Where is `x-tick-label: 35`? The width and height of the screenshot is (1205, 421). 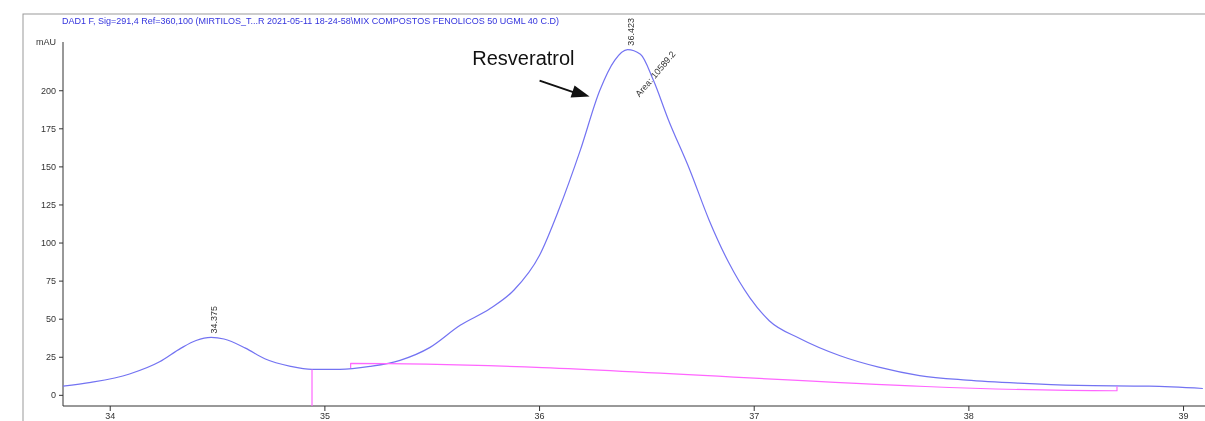 x-tick-label: 35 is located at coordinates (324, 416).